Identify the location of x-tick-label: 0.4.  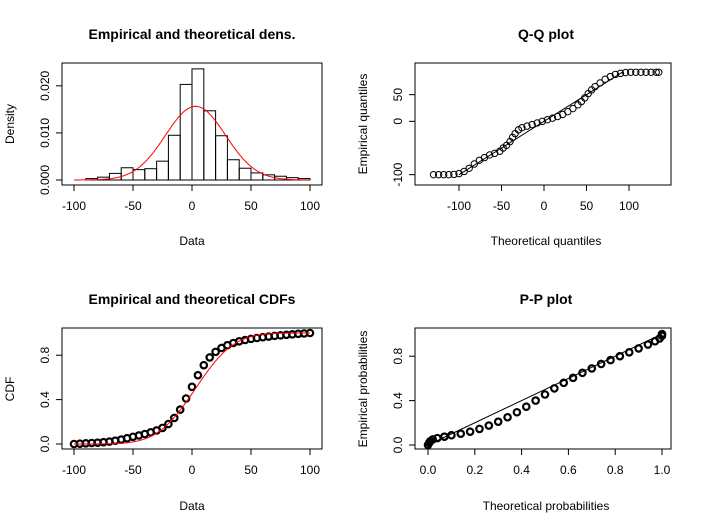
(521, 470).